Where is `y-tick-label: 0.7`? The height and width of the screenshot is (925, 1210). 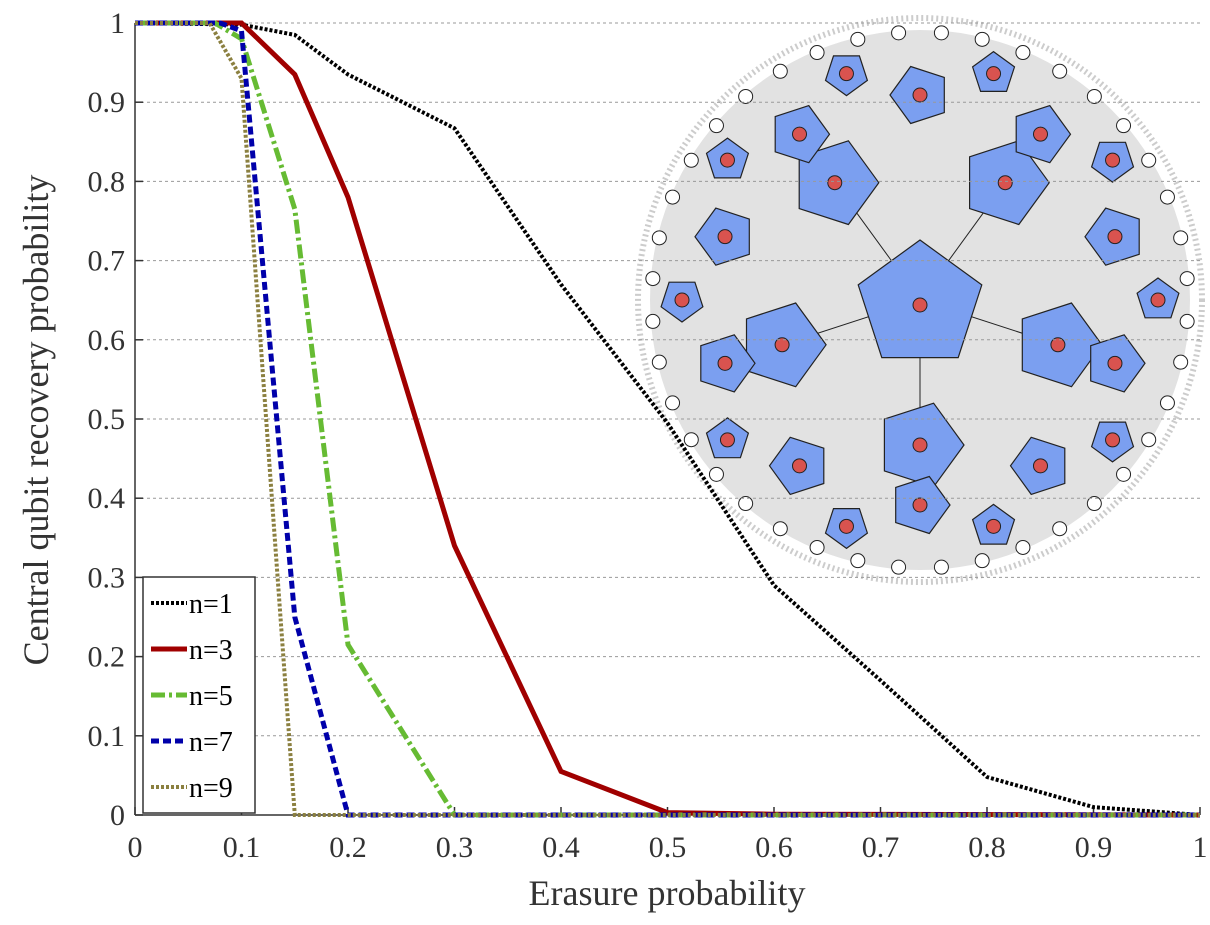 y-tick-label: 0.7 is located at coordinates (107, 261).